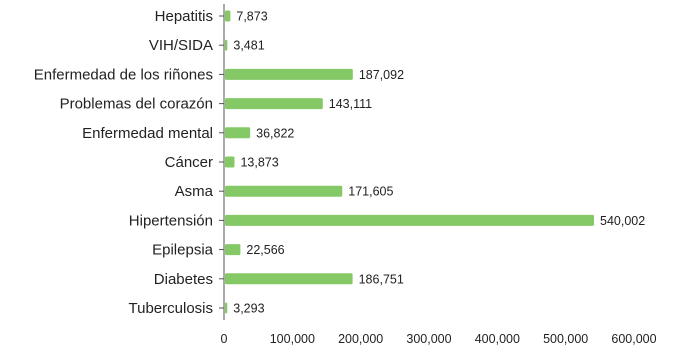 This screenshot has height=348, width=695. I want to click on x-tick-label-0: 0, so click(224, 339).